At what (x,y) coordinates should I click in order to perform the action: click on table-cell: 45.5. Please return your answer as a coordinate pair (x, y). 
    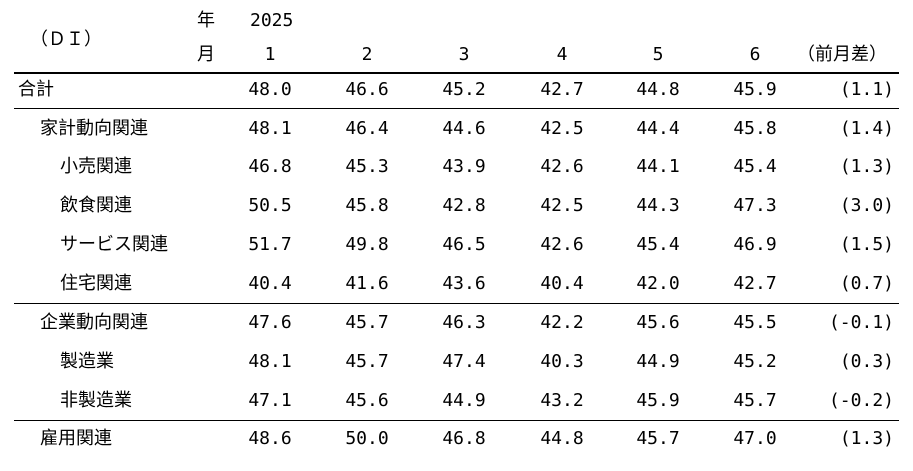
    Looking at the image, I should click on (755, 322).